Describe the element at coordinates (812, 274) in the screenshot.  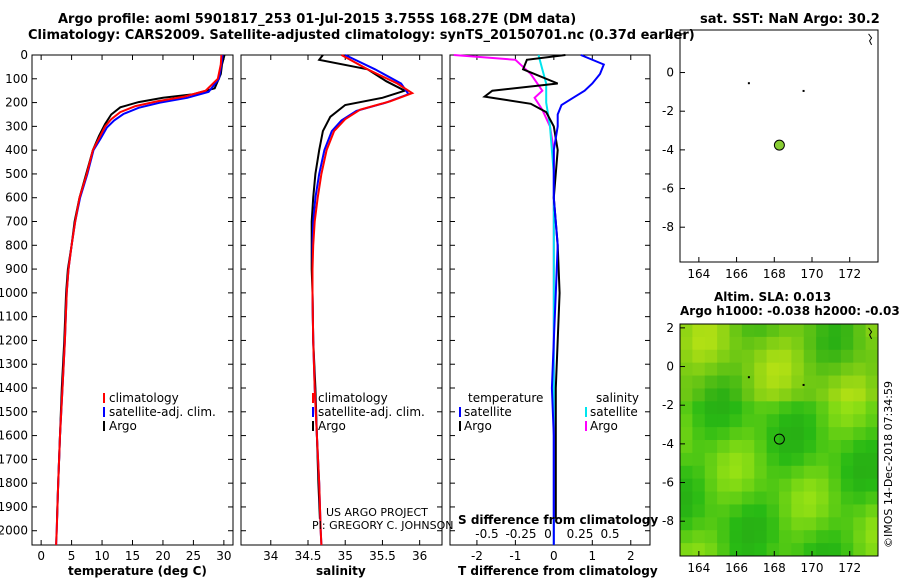
I see `x-tick-label: 170` at that location.